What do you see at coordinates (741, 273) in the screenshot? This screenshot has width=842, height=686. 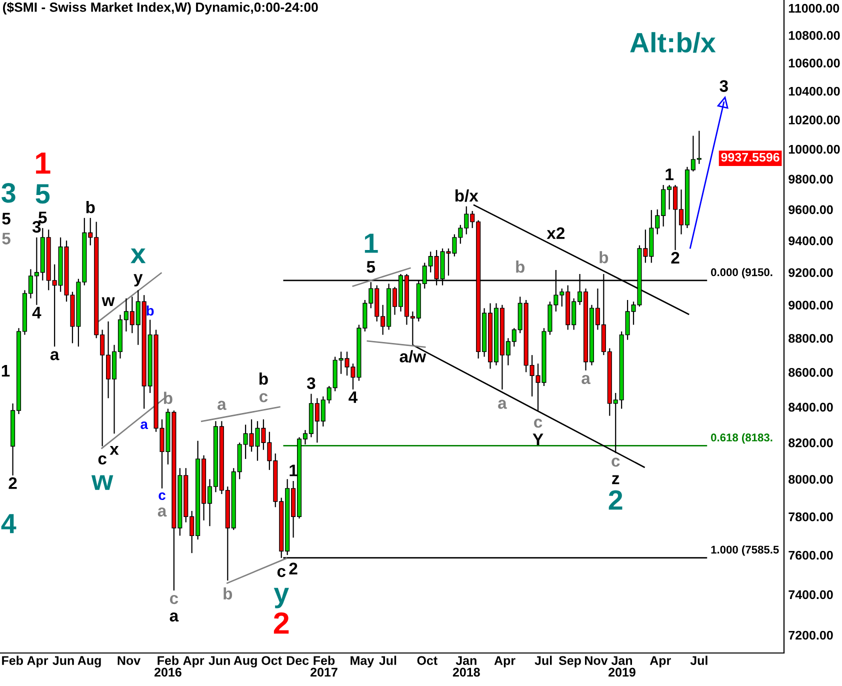 I see `annotation: 0.000 (9150.` at bounding box center [741, 273].